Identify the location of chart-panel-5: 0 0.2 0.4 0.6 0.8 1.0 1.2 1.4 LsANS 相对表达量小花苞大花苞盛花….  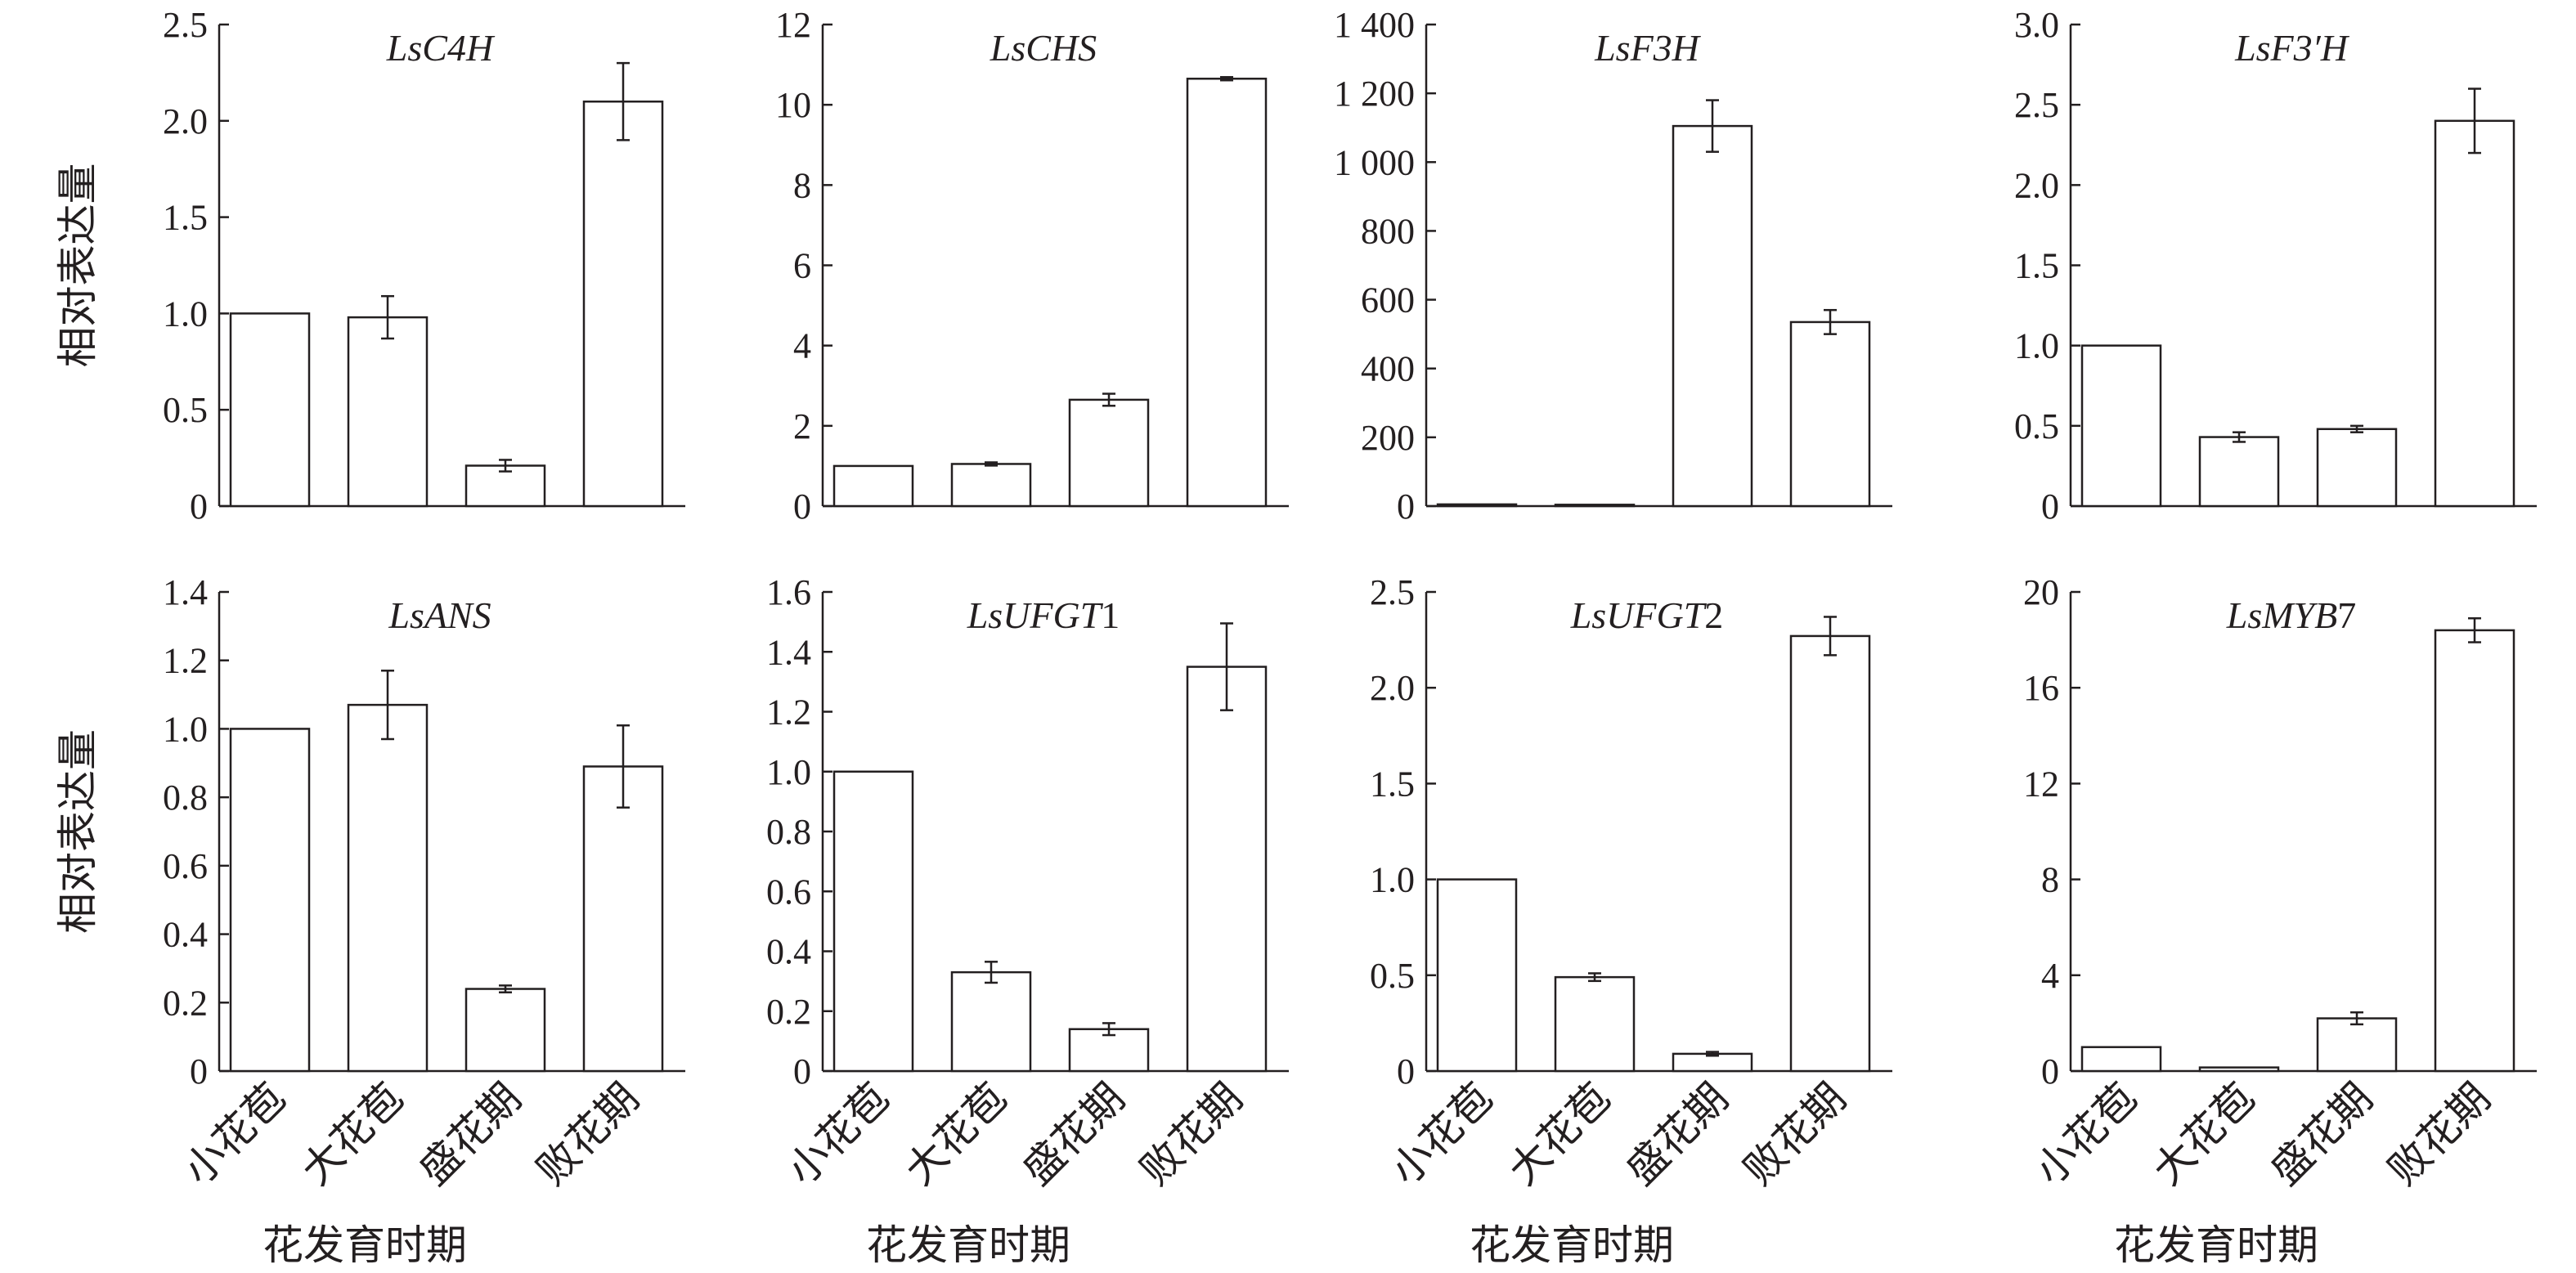
(370, 920).